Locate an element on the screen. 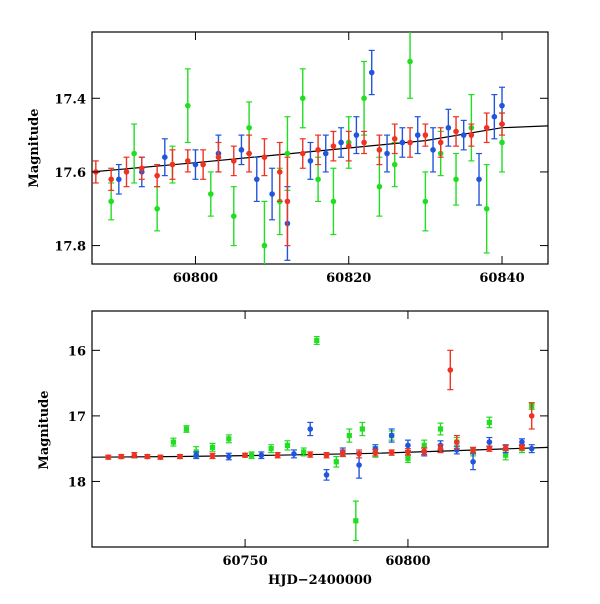  x-tick-label: 60800 is located at coordinates (407, 561).